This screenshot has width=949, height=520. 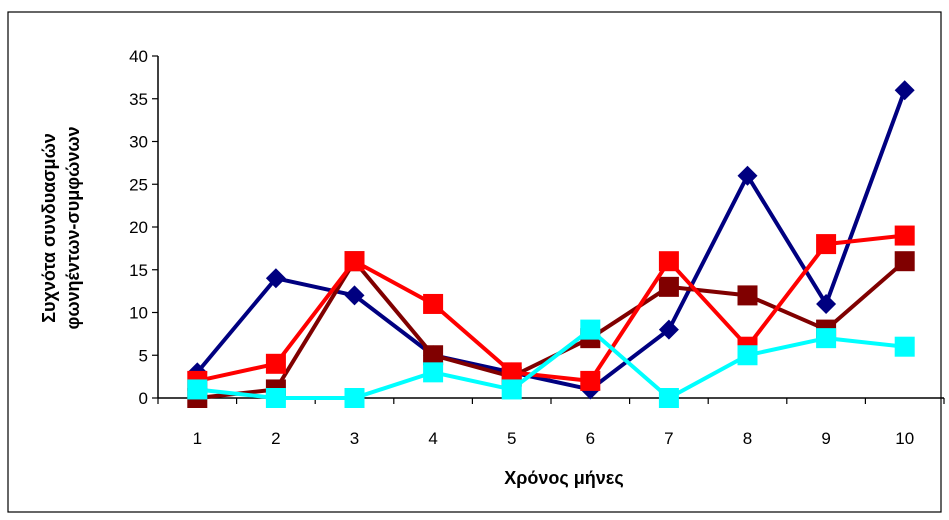 I want to click on y-tick-label: 30, so click(x=138, y=142).